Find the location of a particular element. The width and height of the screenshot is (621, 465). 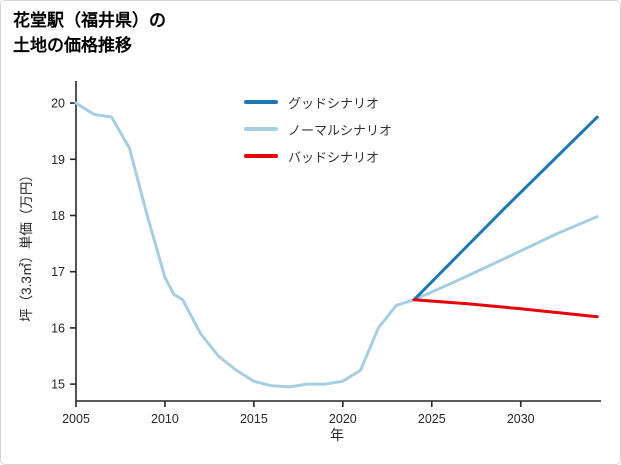

y-tick-label: 18 is located at coordinates (58, 216).